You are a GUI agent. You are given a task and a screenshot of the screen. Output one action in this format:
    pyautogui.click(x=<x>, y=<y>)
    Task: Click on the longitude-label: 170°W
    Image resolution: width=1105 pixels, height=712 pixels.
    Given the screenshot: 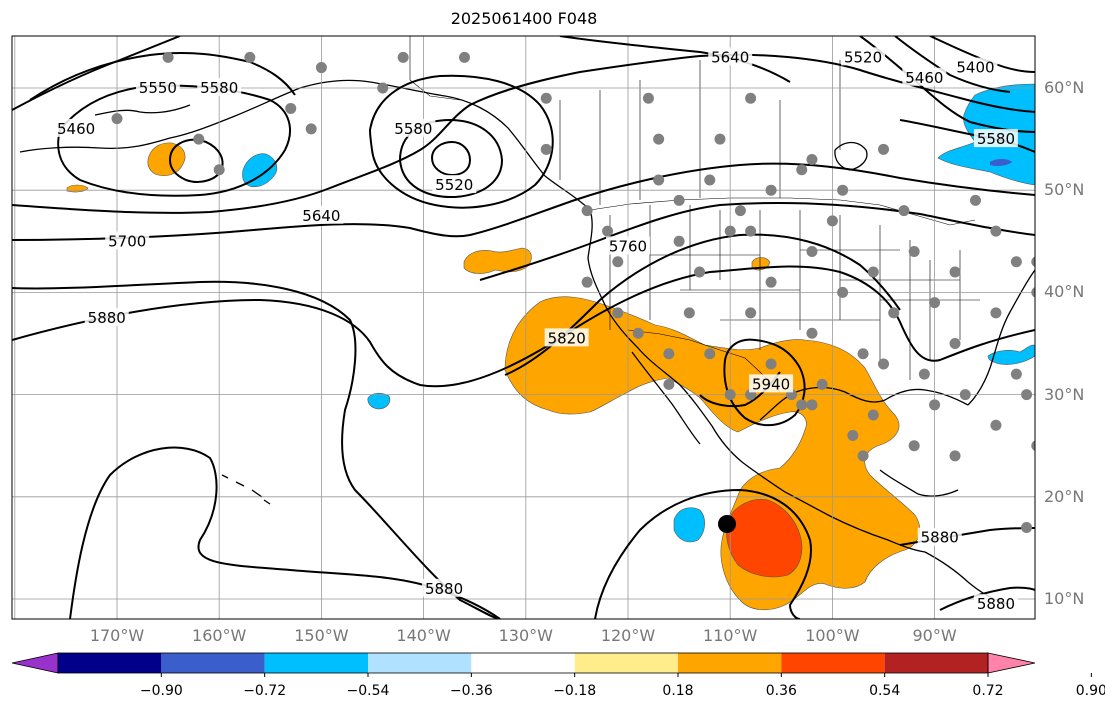 What is the action you would take?
    pyautogui.click(x=117, y=635)
    